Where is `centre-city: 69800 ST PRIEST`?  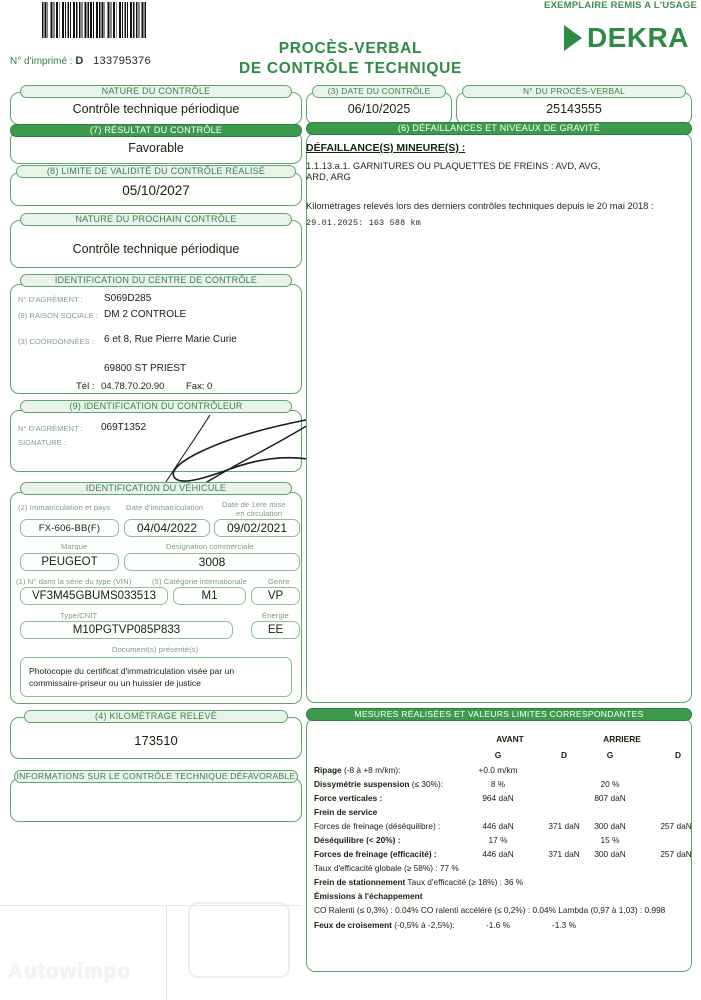
centre-city: 69800 ST PRIEST is located at coordinates (145, 368).